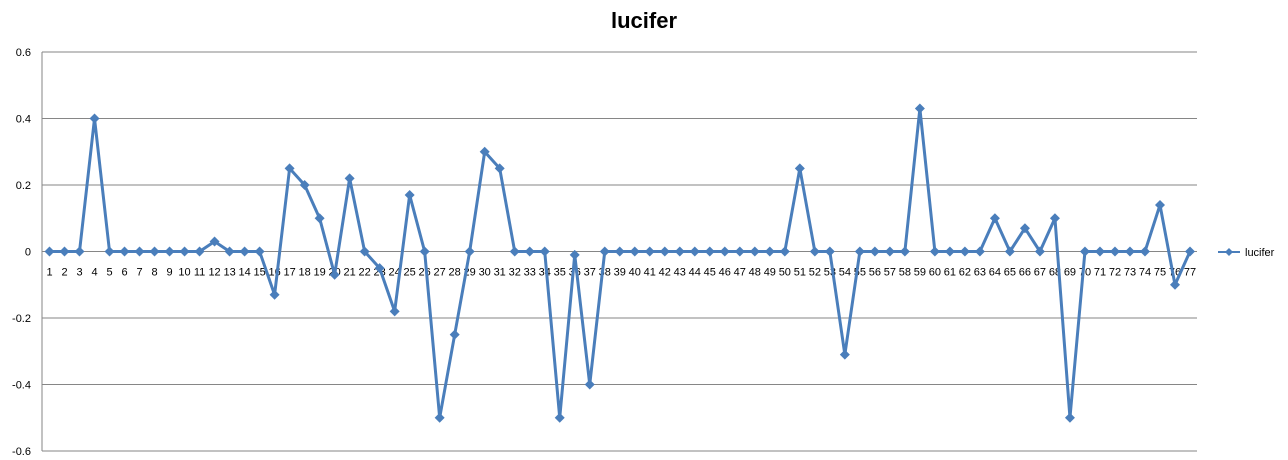 The image size is (1288, 460). What do you see at coordinates (49, 273) in the screenshot?
I see `x-tick-label: 1` at bounding box center [49, 273].